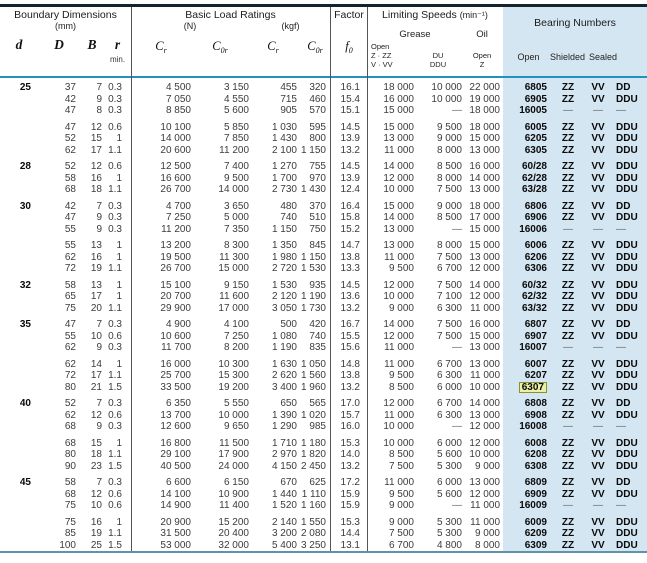 The image size is (647, 563). Describe the element at coordinates (117, 59) in the screenshot. I see `column-header-r-min-note: min.` at that location.